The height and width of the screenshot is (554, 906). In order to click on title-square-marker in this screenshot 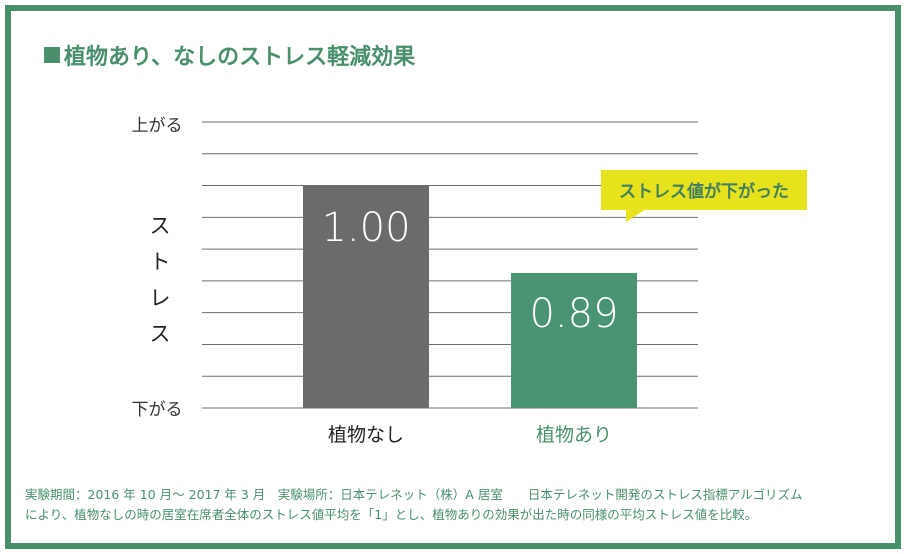, I will do `click(52, 55)`.